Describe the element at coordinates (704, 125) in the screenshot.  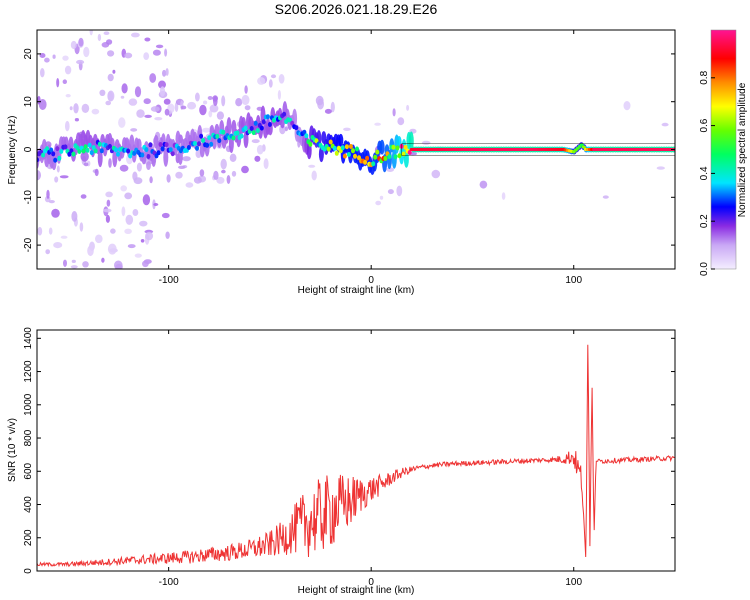
I see `colorbar-tick-label: 0.6` at that location.